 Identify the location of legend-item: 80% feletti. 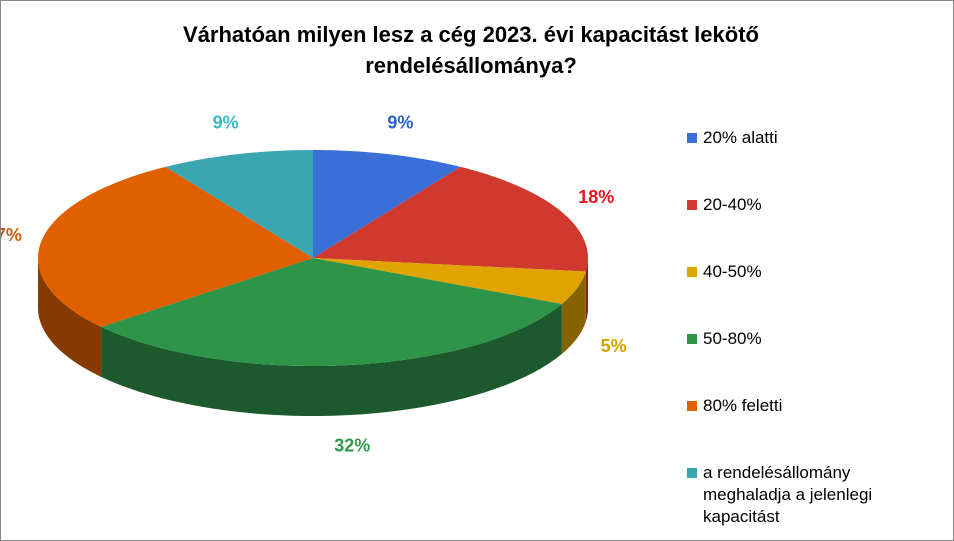
(807, 428).